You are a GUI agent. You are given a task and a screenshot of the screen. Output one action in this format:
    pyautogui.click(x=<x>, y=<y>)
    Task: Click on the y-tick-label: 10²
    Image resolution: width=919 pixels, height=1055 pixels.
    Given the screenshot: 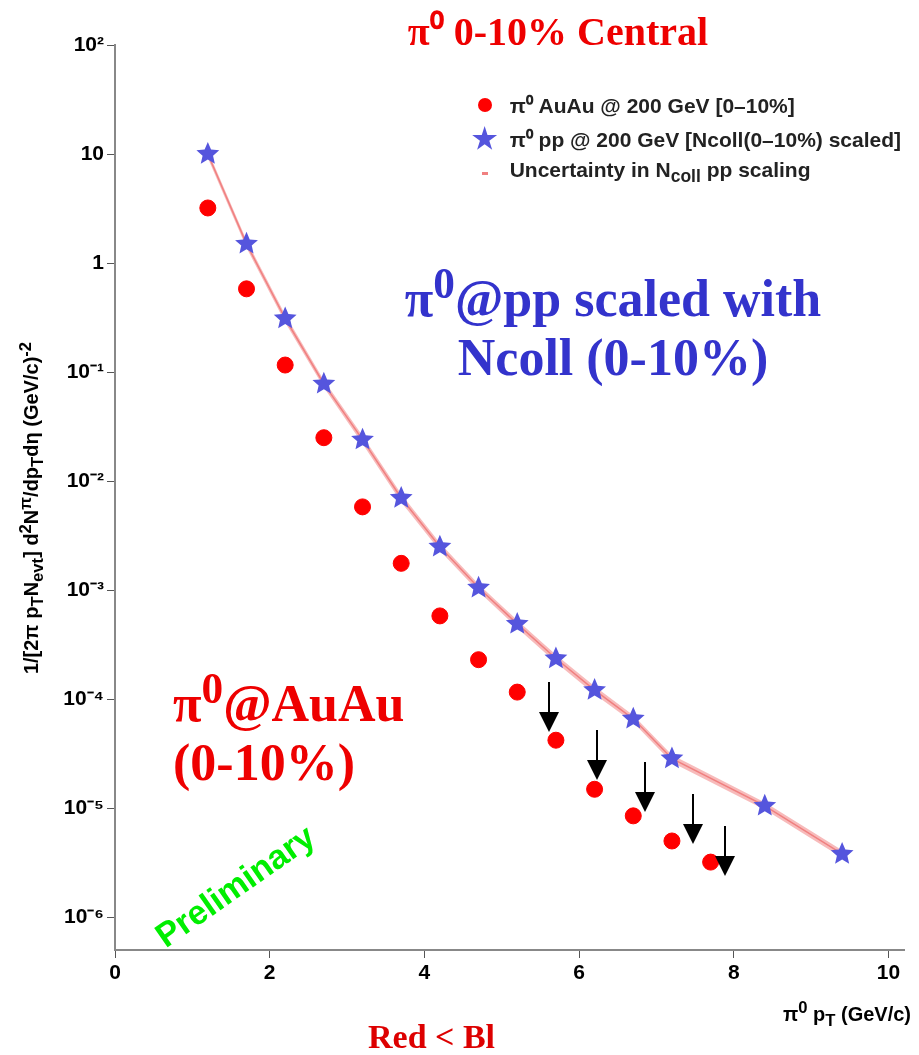 What is the action you would take?
    pyautogui.click(x=88, y=43)
    